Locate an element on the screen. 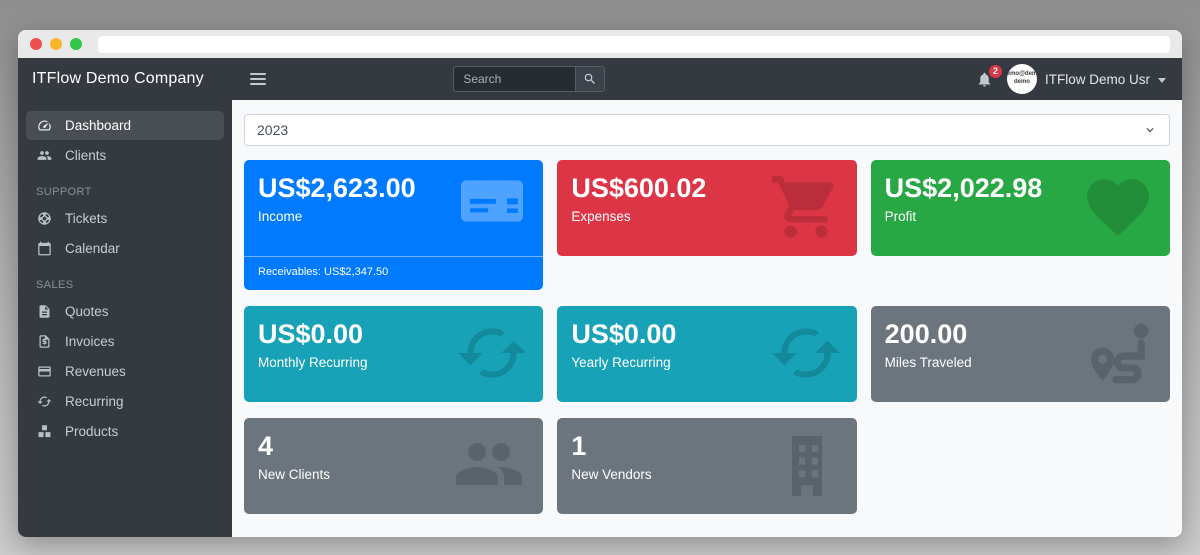  file-invoice-dollar-icon is located at coordinates (44, 341).